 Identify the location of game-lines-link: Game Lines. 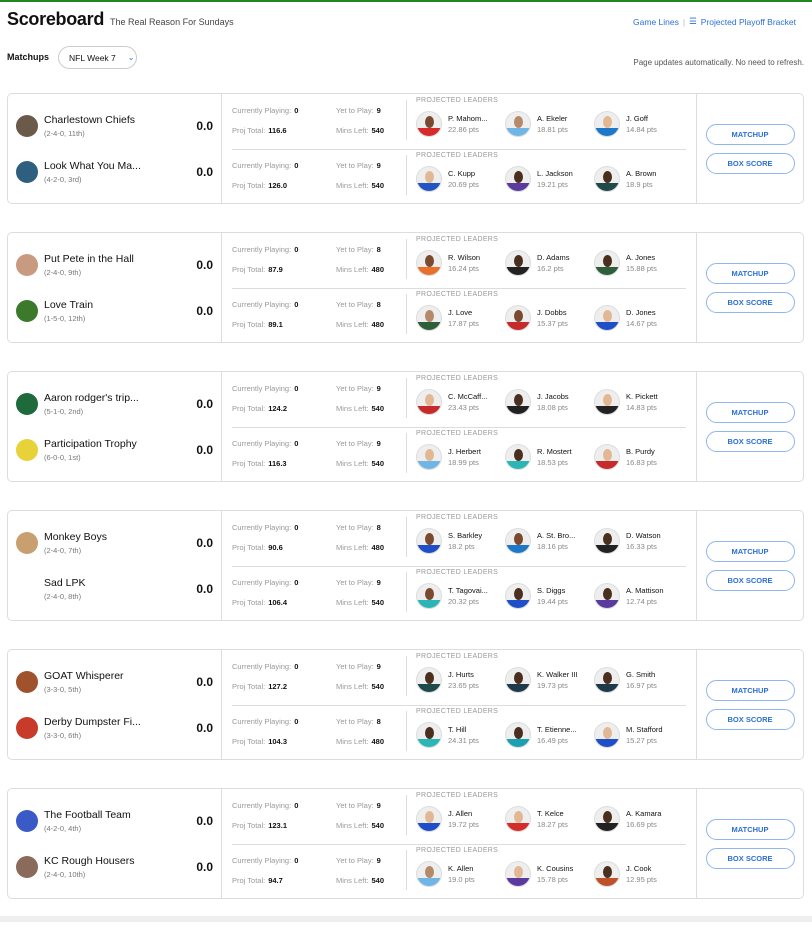
(656, 21).